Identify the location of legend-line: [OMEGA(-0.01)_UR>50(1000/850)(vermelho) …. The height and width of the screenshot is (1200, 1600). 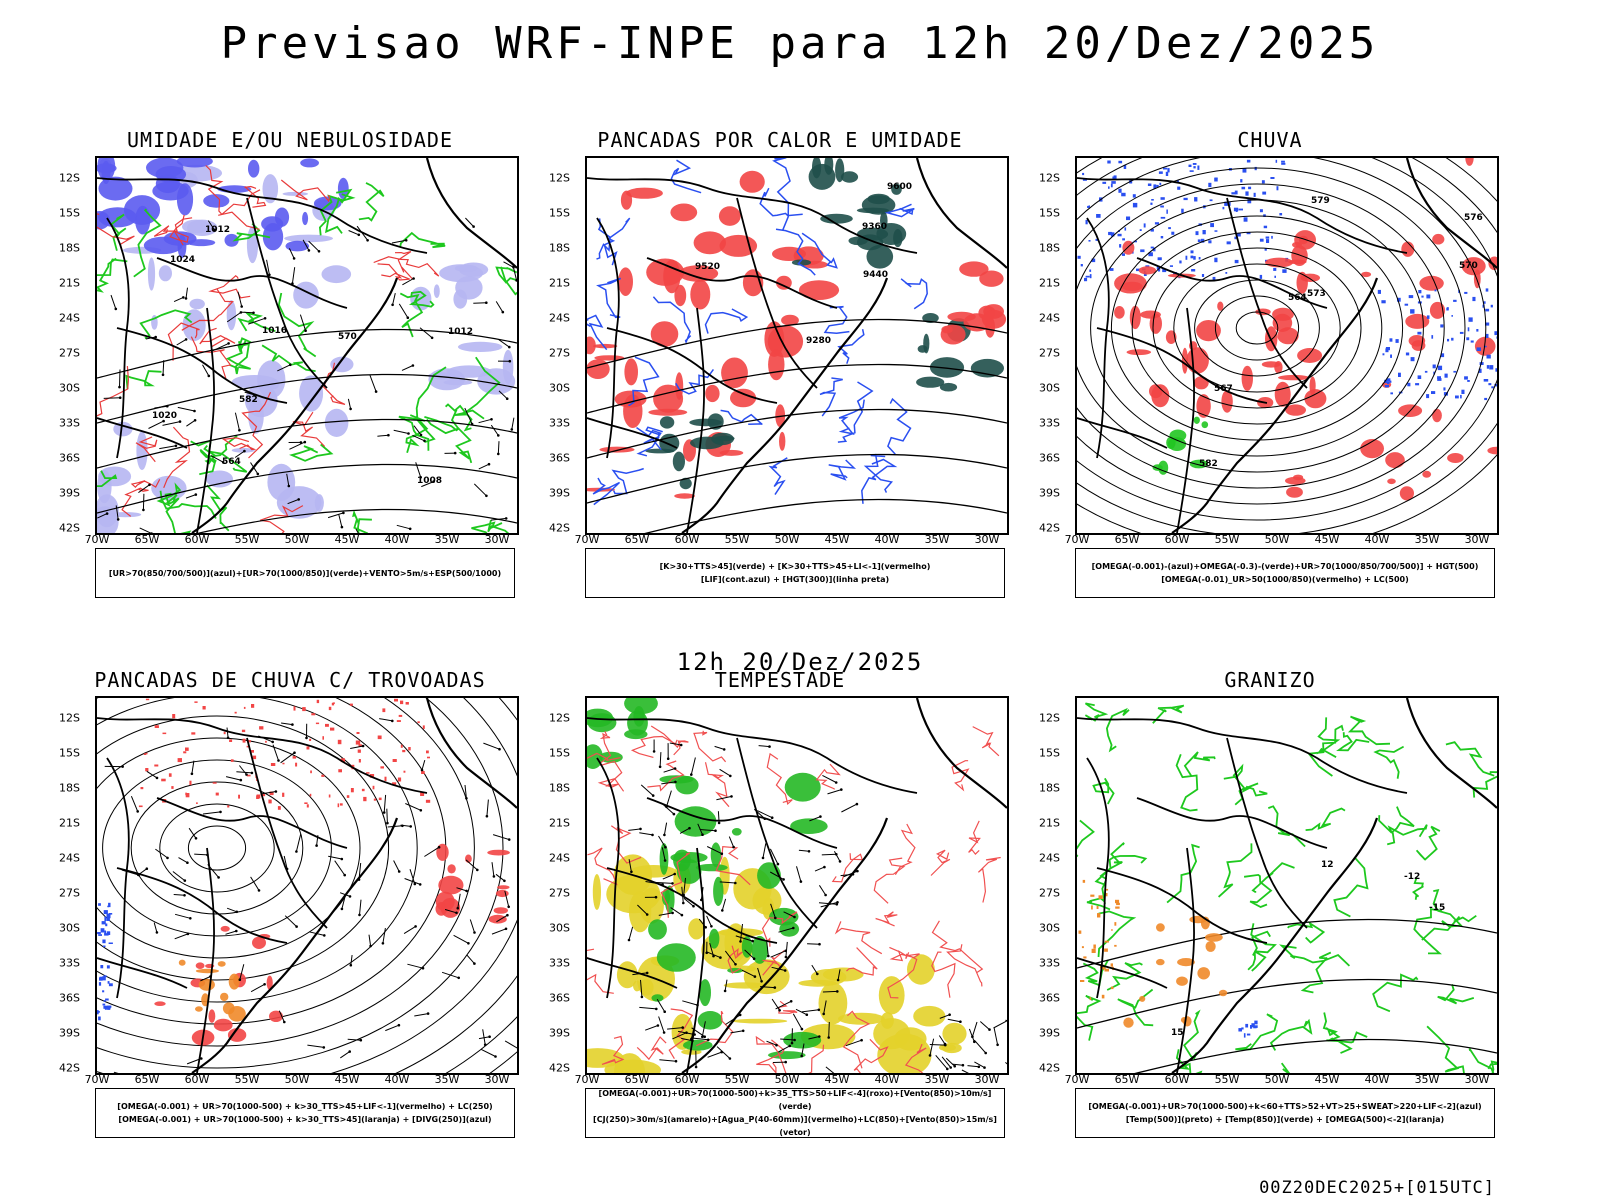
(1285, 579).